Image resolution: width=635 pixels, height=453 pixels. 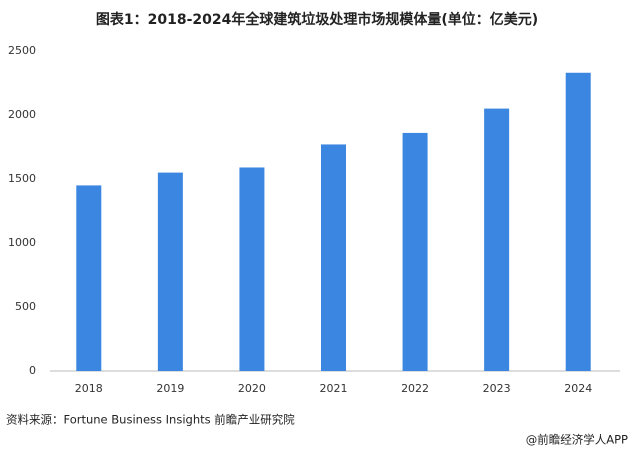 I want to click on y-tick-label: 500, so click(x=25, y=306).